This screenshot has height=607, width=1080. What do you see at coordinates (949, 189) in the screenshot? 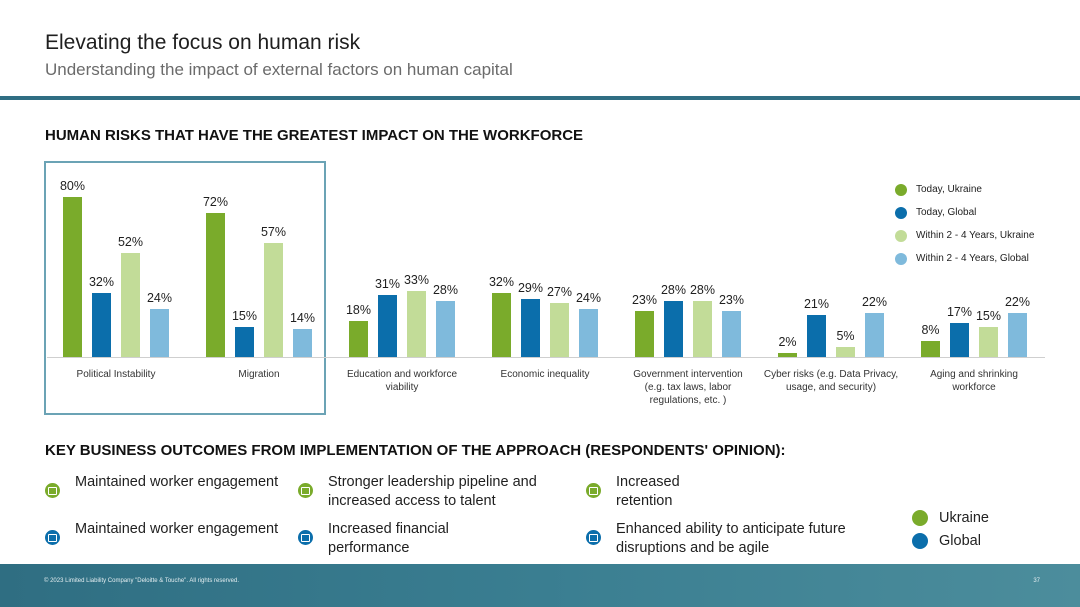
I see `legend-label: Today, Ukraine` at bounding box center [949, 189].